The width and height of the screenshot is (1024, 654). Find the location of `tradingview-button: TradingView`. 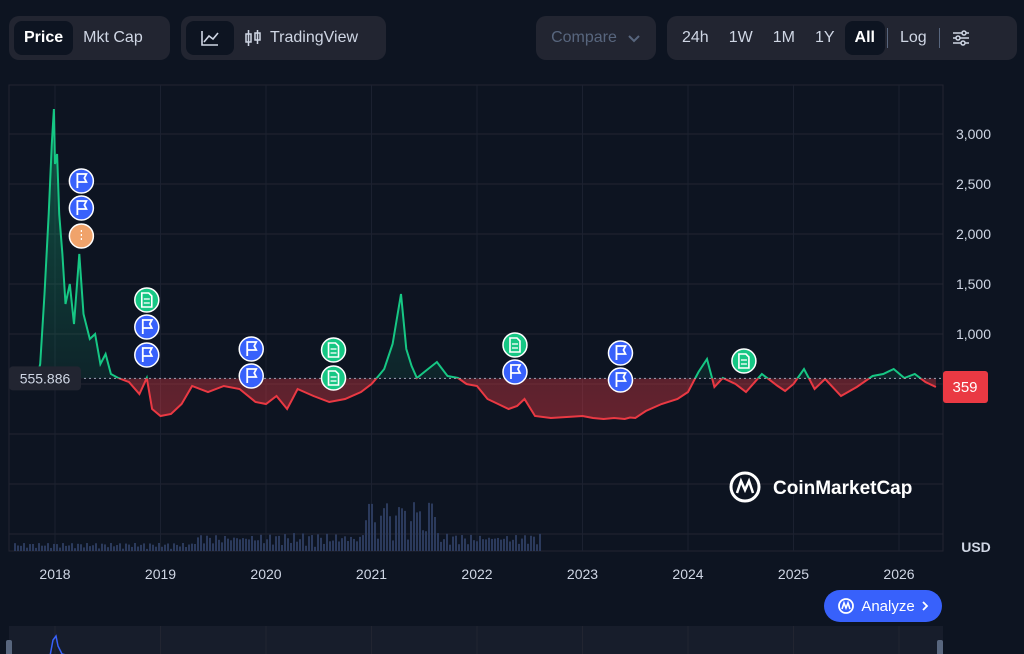

tradingview-button: TradingView is located at coordinates (301, 38).